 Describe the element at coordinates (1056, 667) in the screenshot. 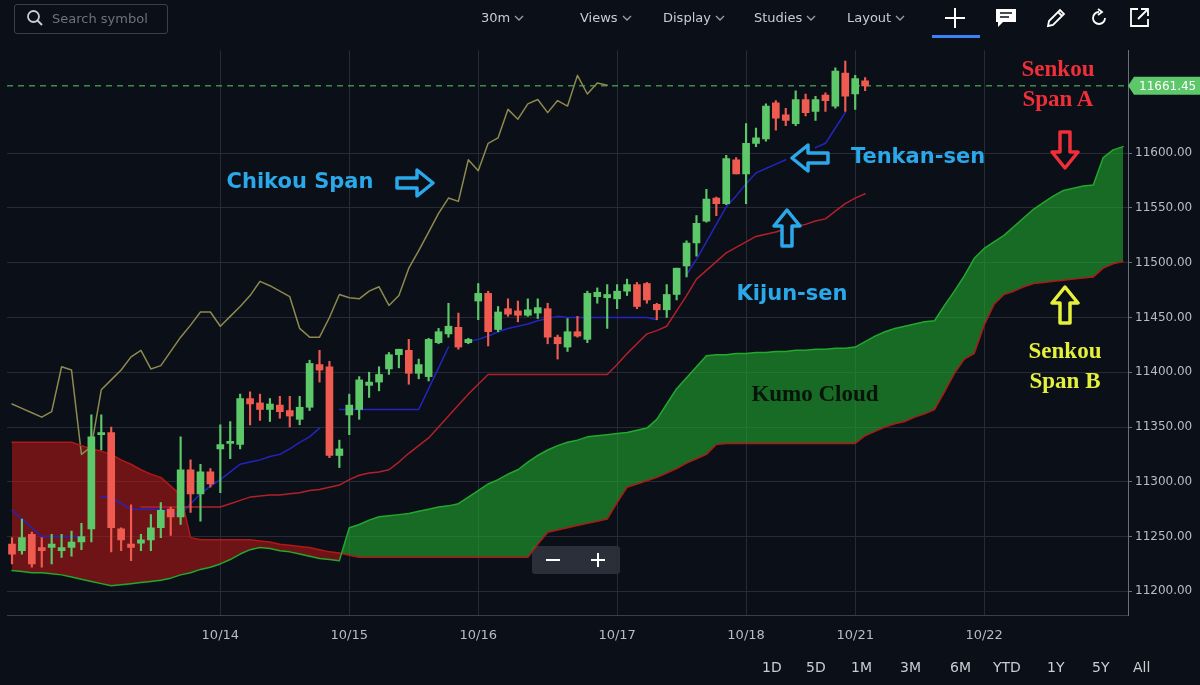

I see `text: 1Y` at that location.